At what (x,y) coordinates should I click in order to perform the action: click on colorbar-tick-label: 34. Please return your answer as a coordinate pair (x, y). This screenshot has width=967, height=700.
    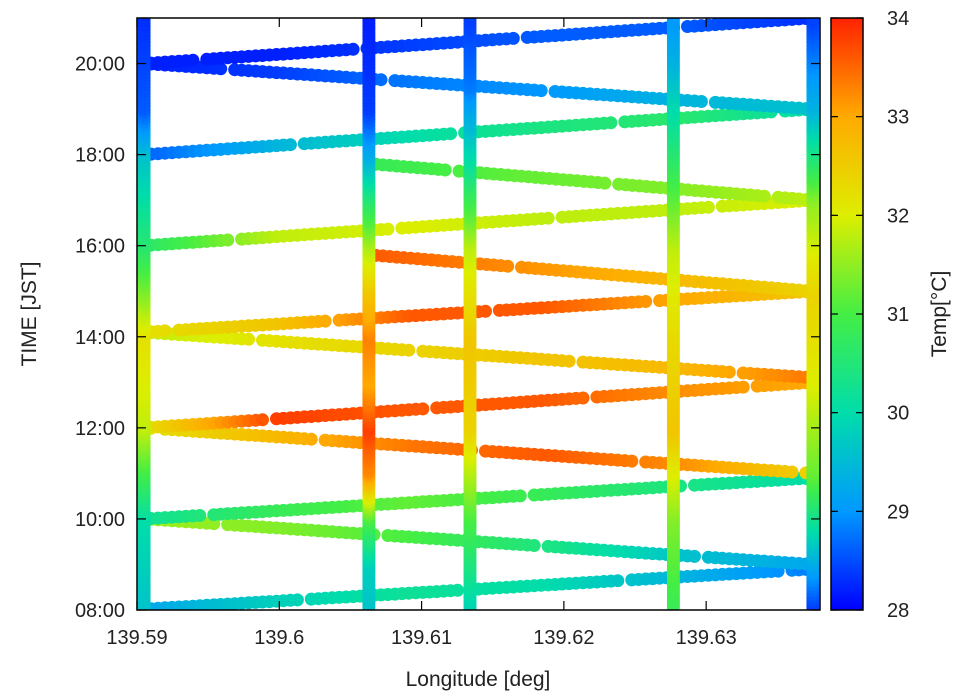
    Looking at the image, I should click on (898, 19).